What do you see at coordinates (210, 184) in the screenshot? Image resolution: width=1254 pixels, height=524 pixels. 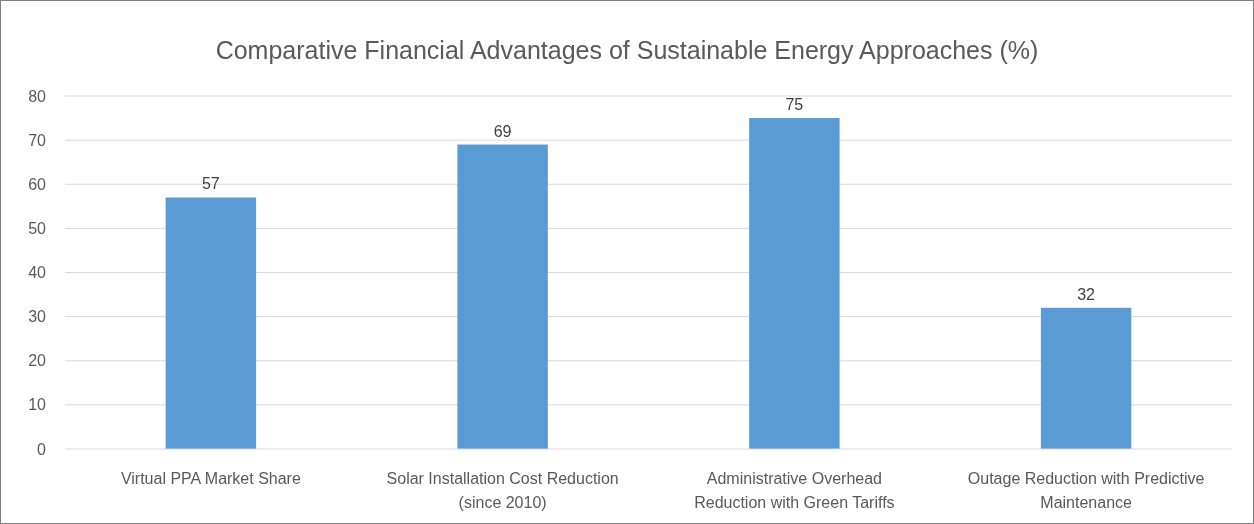 I see `data-label: 57` at bounding box center [210, 184].